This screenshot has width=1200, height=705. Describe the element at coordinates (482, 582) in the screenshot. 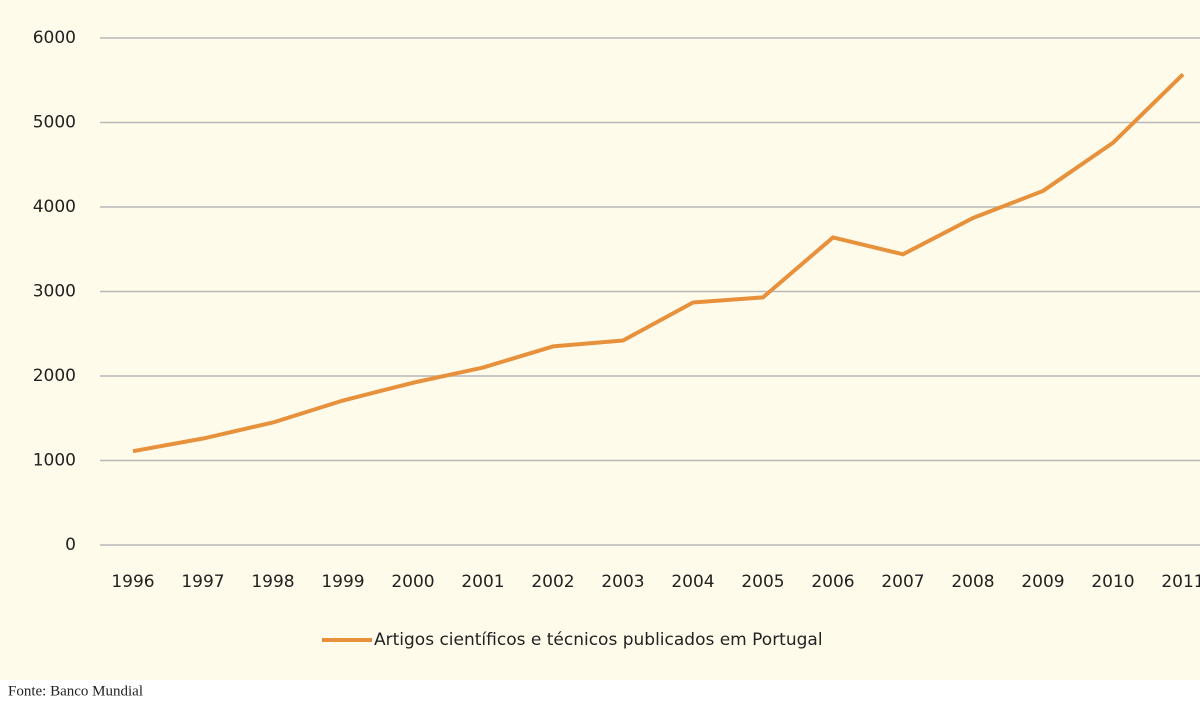

I see `x-tick-label: 2001` at that location.